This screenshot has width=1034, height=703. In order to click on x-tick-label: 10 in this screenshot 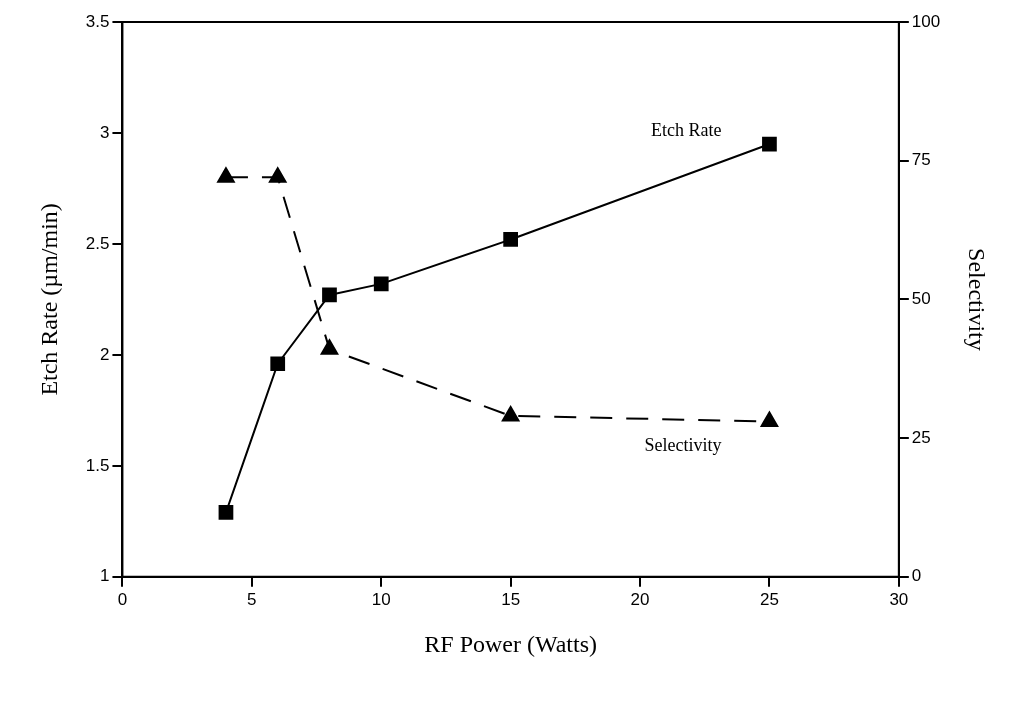, I will do `click(381, 599)`.